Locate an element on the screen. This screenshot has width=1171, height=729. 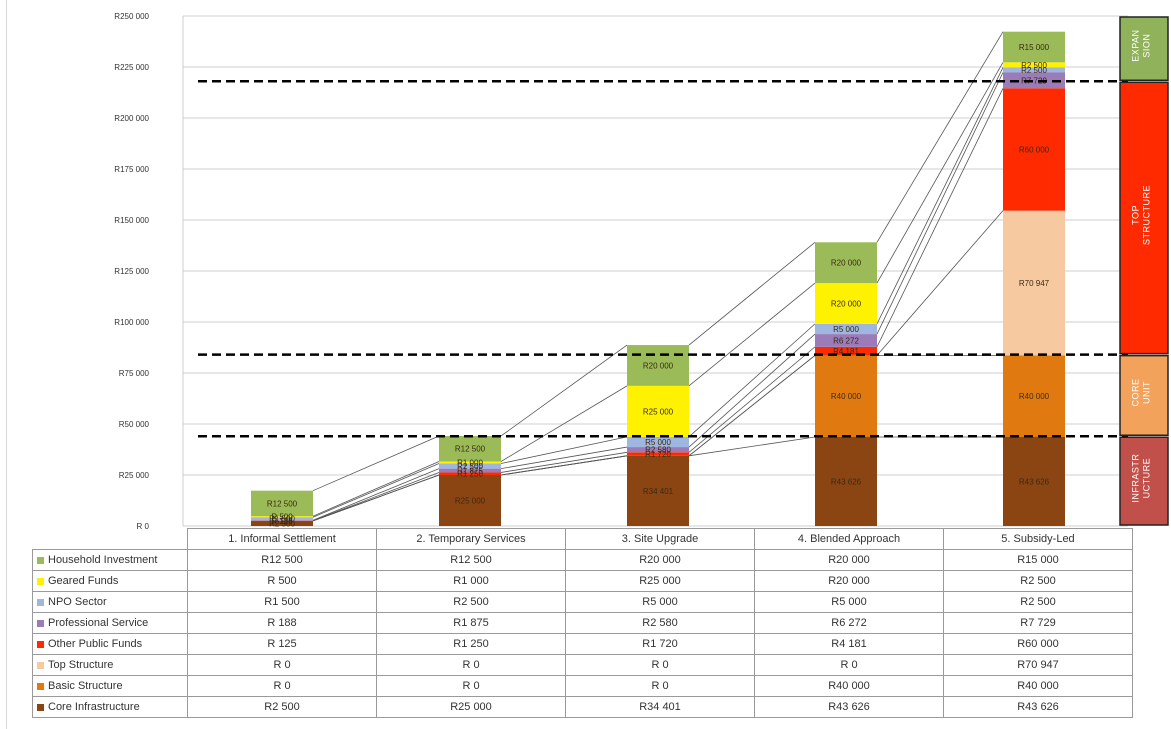
table-cell: R4 181 is located at coordinates (849, 644).